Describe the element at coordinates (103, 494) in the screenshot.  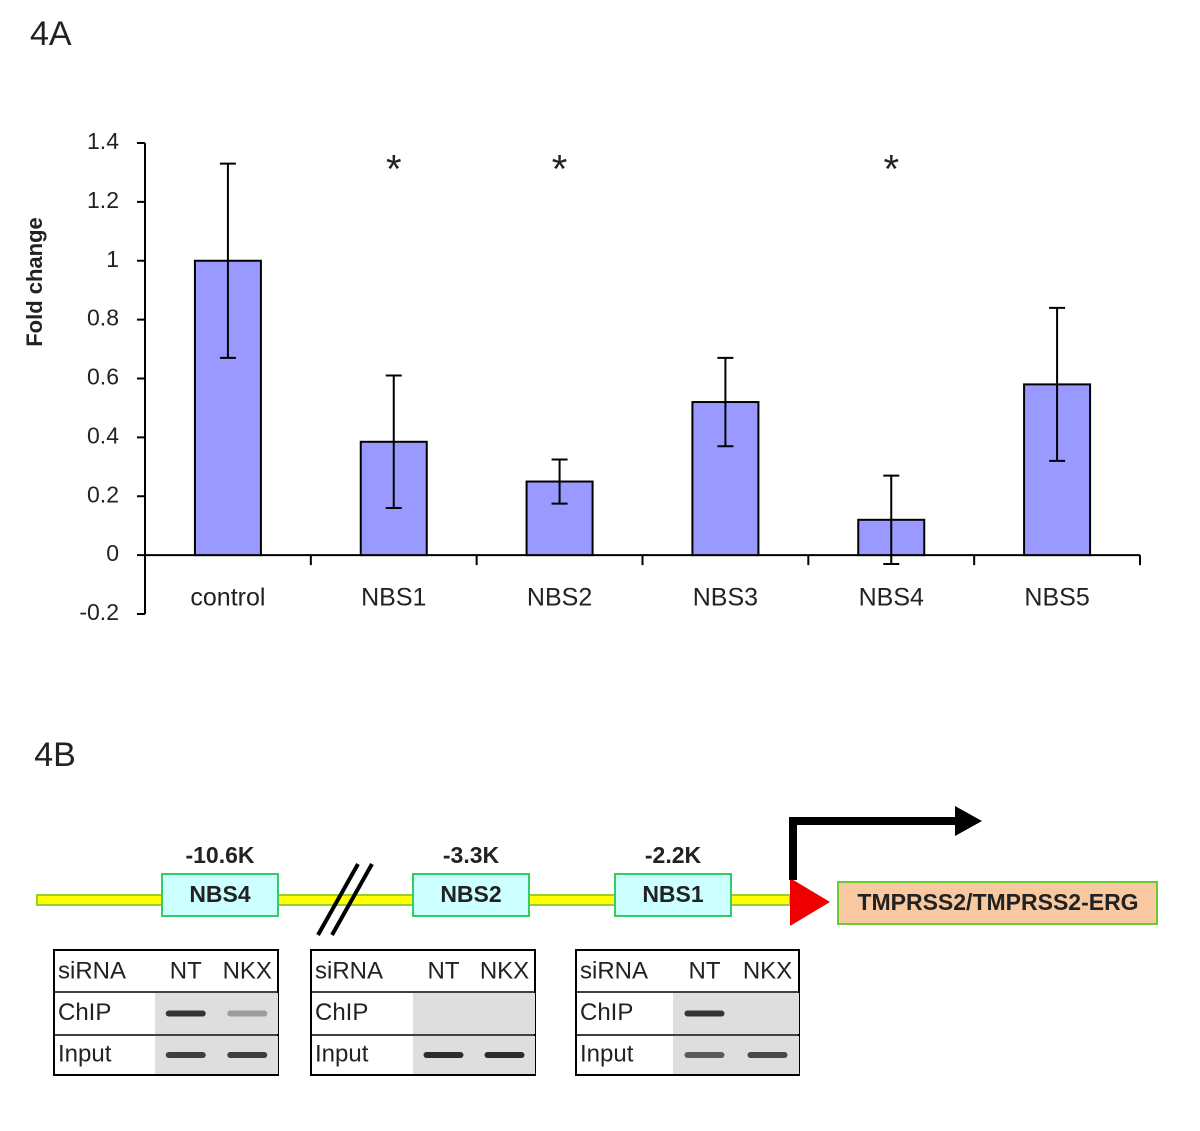
I see `y-tick-label: 0.2` at that location.